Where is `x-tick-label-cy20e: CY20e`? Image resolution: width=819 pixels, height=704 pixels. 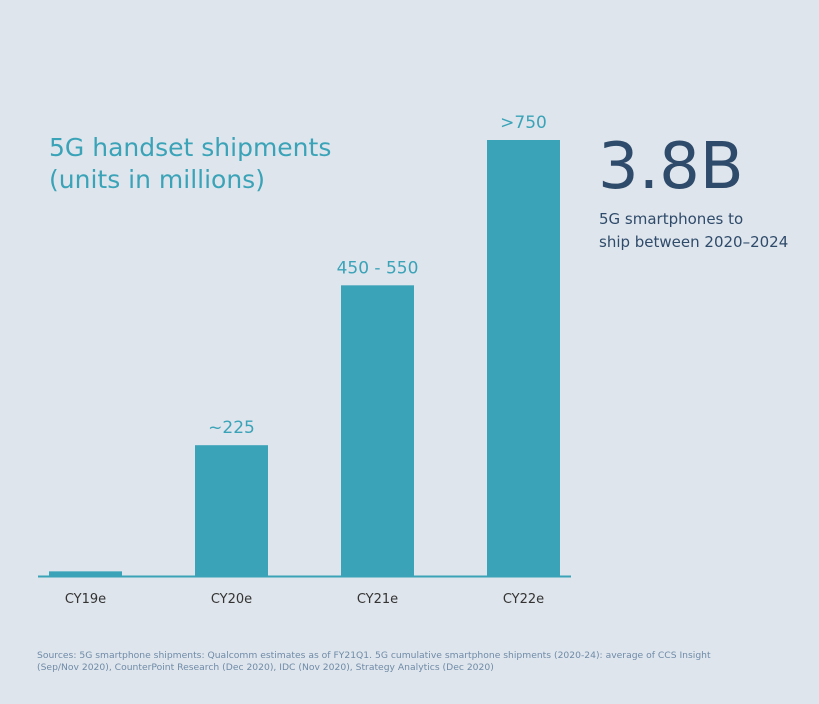
x-tick-label-cy20e: CY20e is located at coordinates (231, 599).